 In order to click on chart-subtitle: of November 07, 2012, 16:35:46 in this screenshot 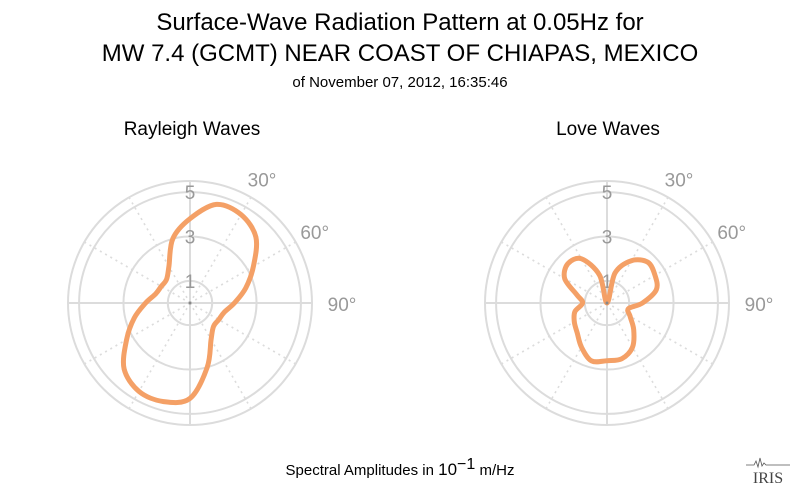, I will do `click(400, 82)`.